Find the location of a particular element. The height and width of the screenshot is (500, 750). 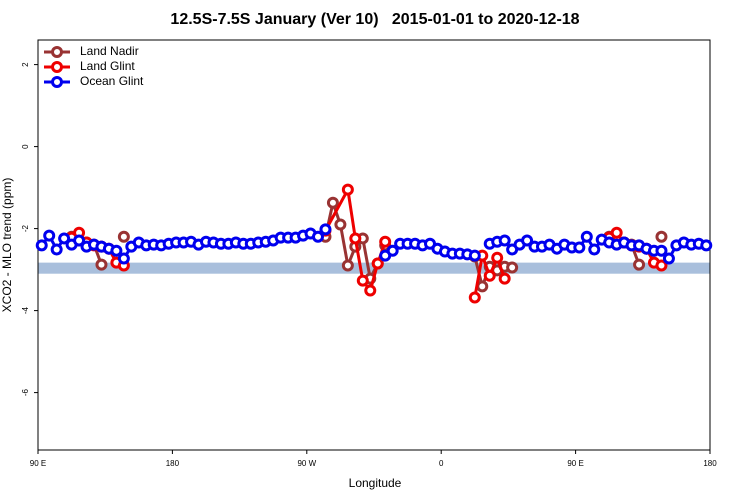

y-axis-label: XCO2 - MLO trend (ppm) is located at coordinates (7, 245).